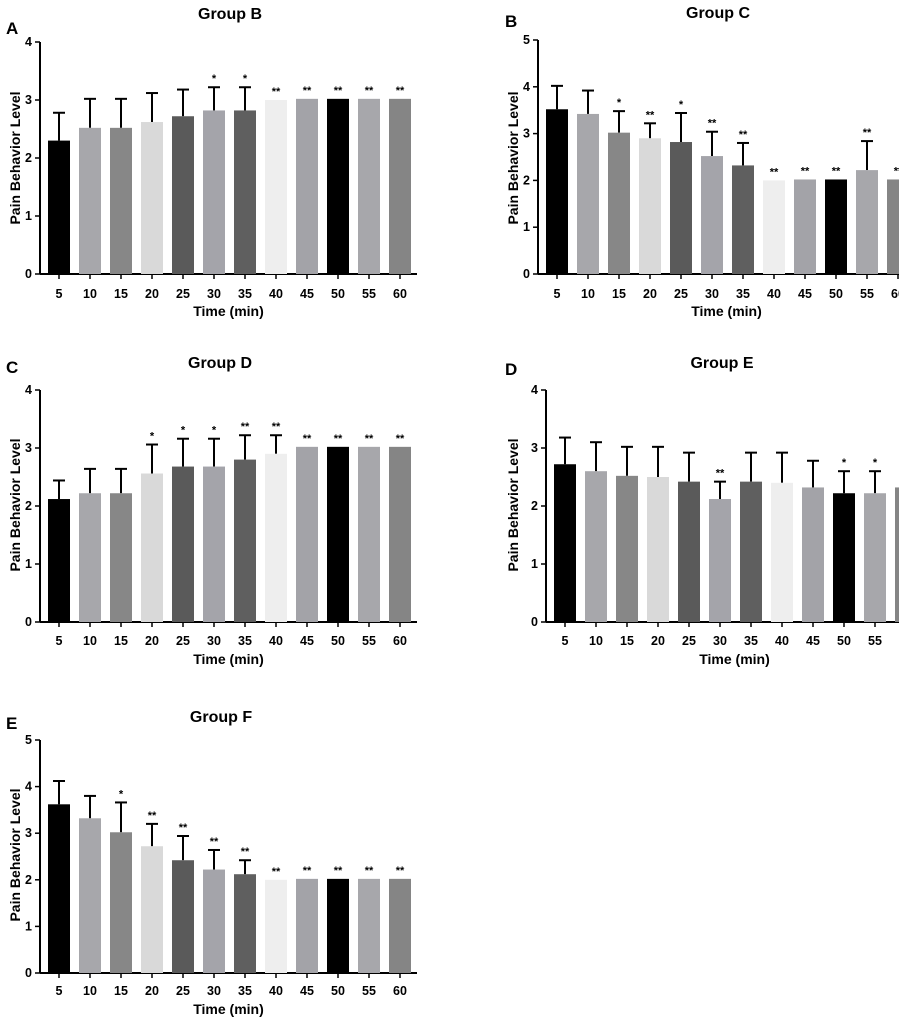 Image resolution: width=899 pixels, height=1026 pixels. What do you see at coordinates (734, 659) in the screenshot?
I see `x-axis-title: Time (min)` at bounding box center [734, 659].